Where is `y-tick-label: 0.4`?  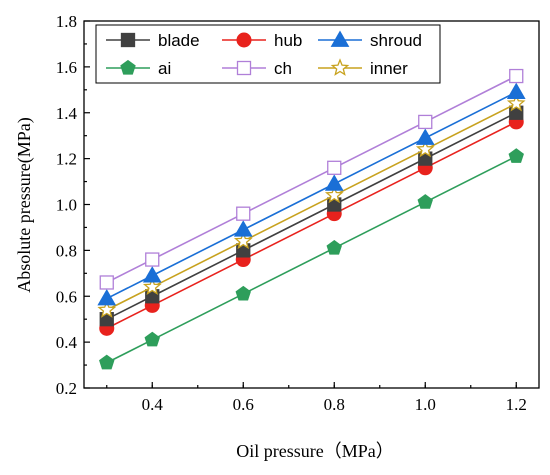
y-tick-label: 0.4 is located at coordinates (67, 342).